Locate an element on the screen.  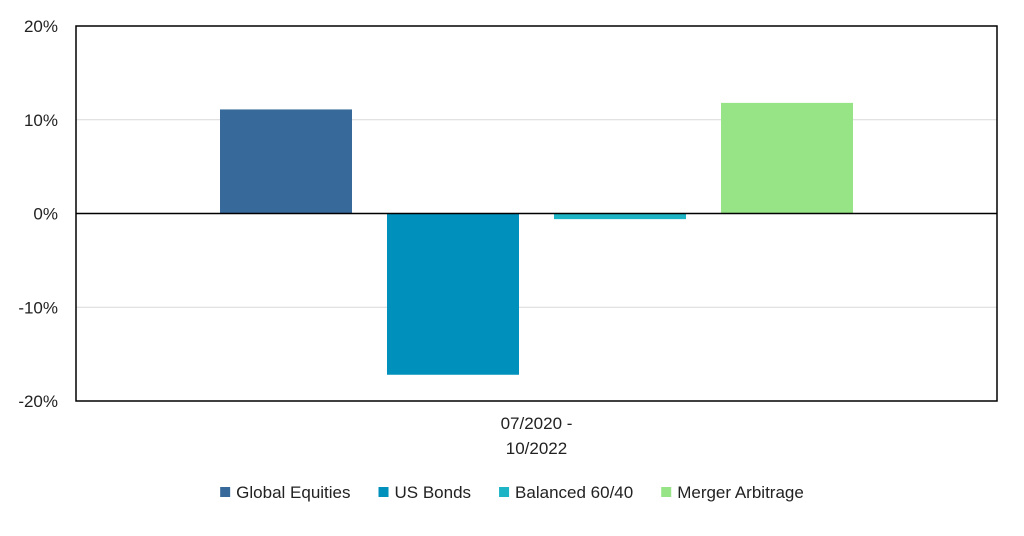
legend-swatch-us-bonds is located at coordinates (383, 492).